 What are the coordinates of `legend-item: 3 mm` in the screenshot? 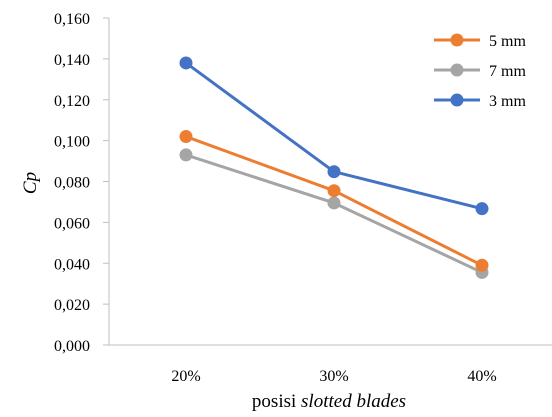 It's located at (480, 101).